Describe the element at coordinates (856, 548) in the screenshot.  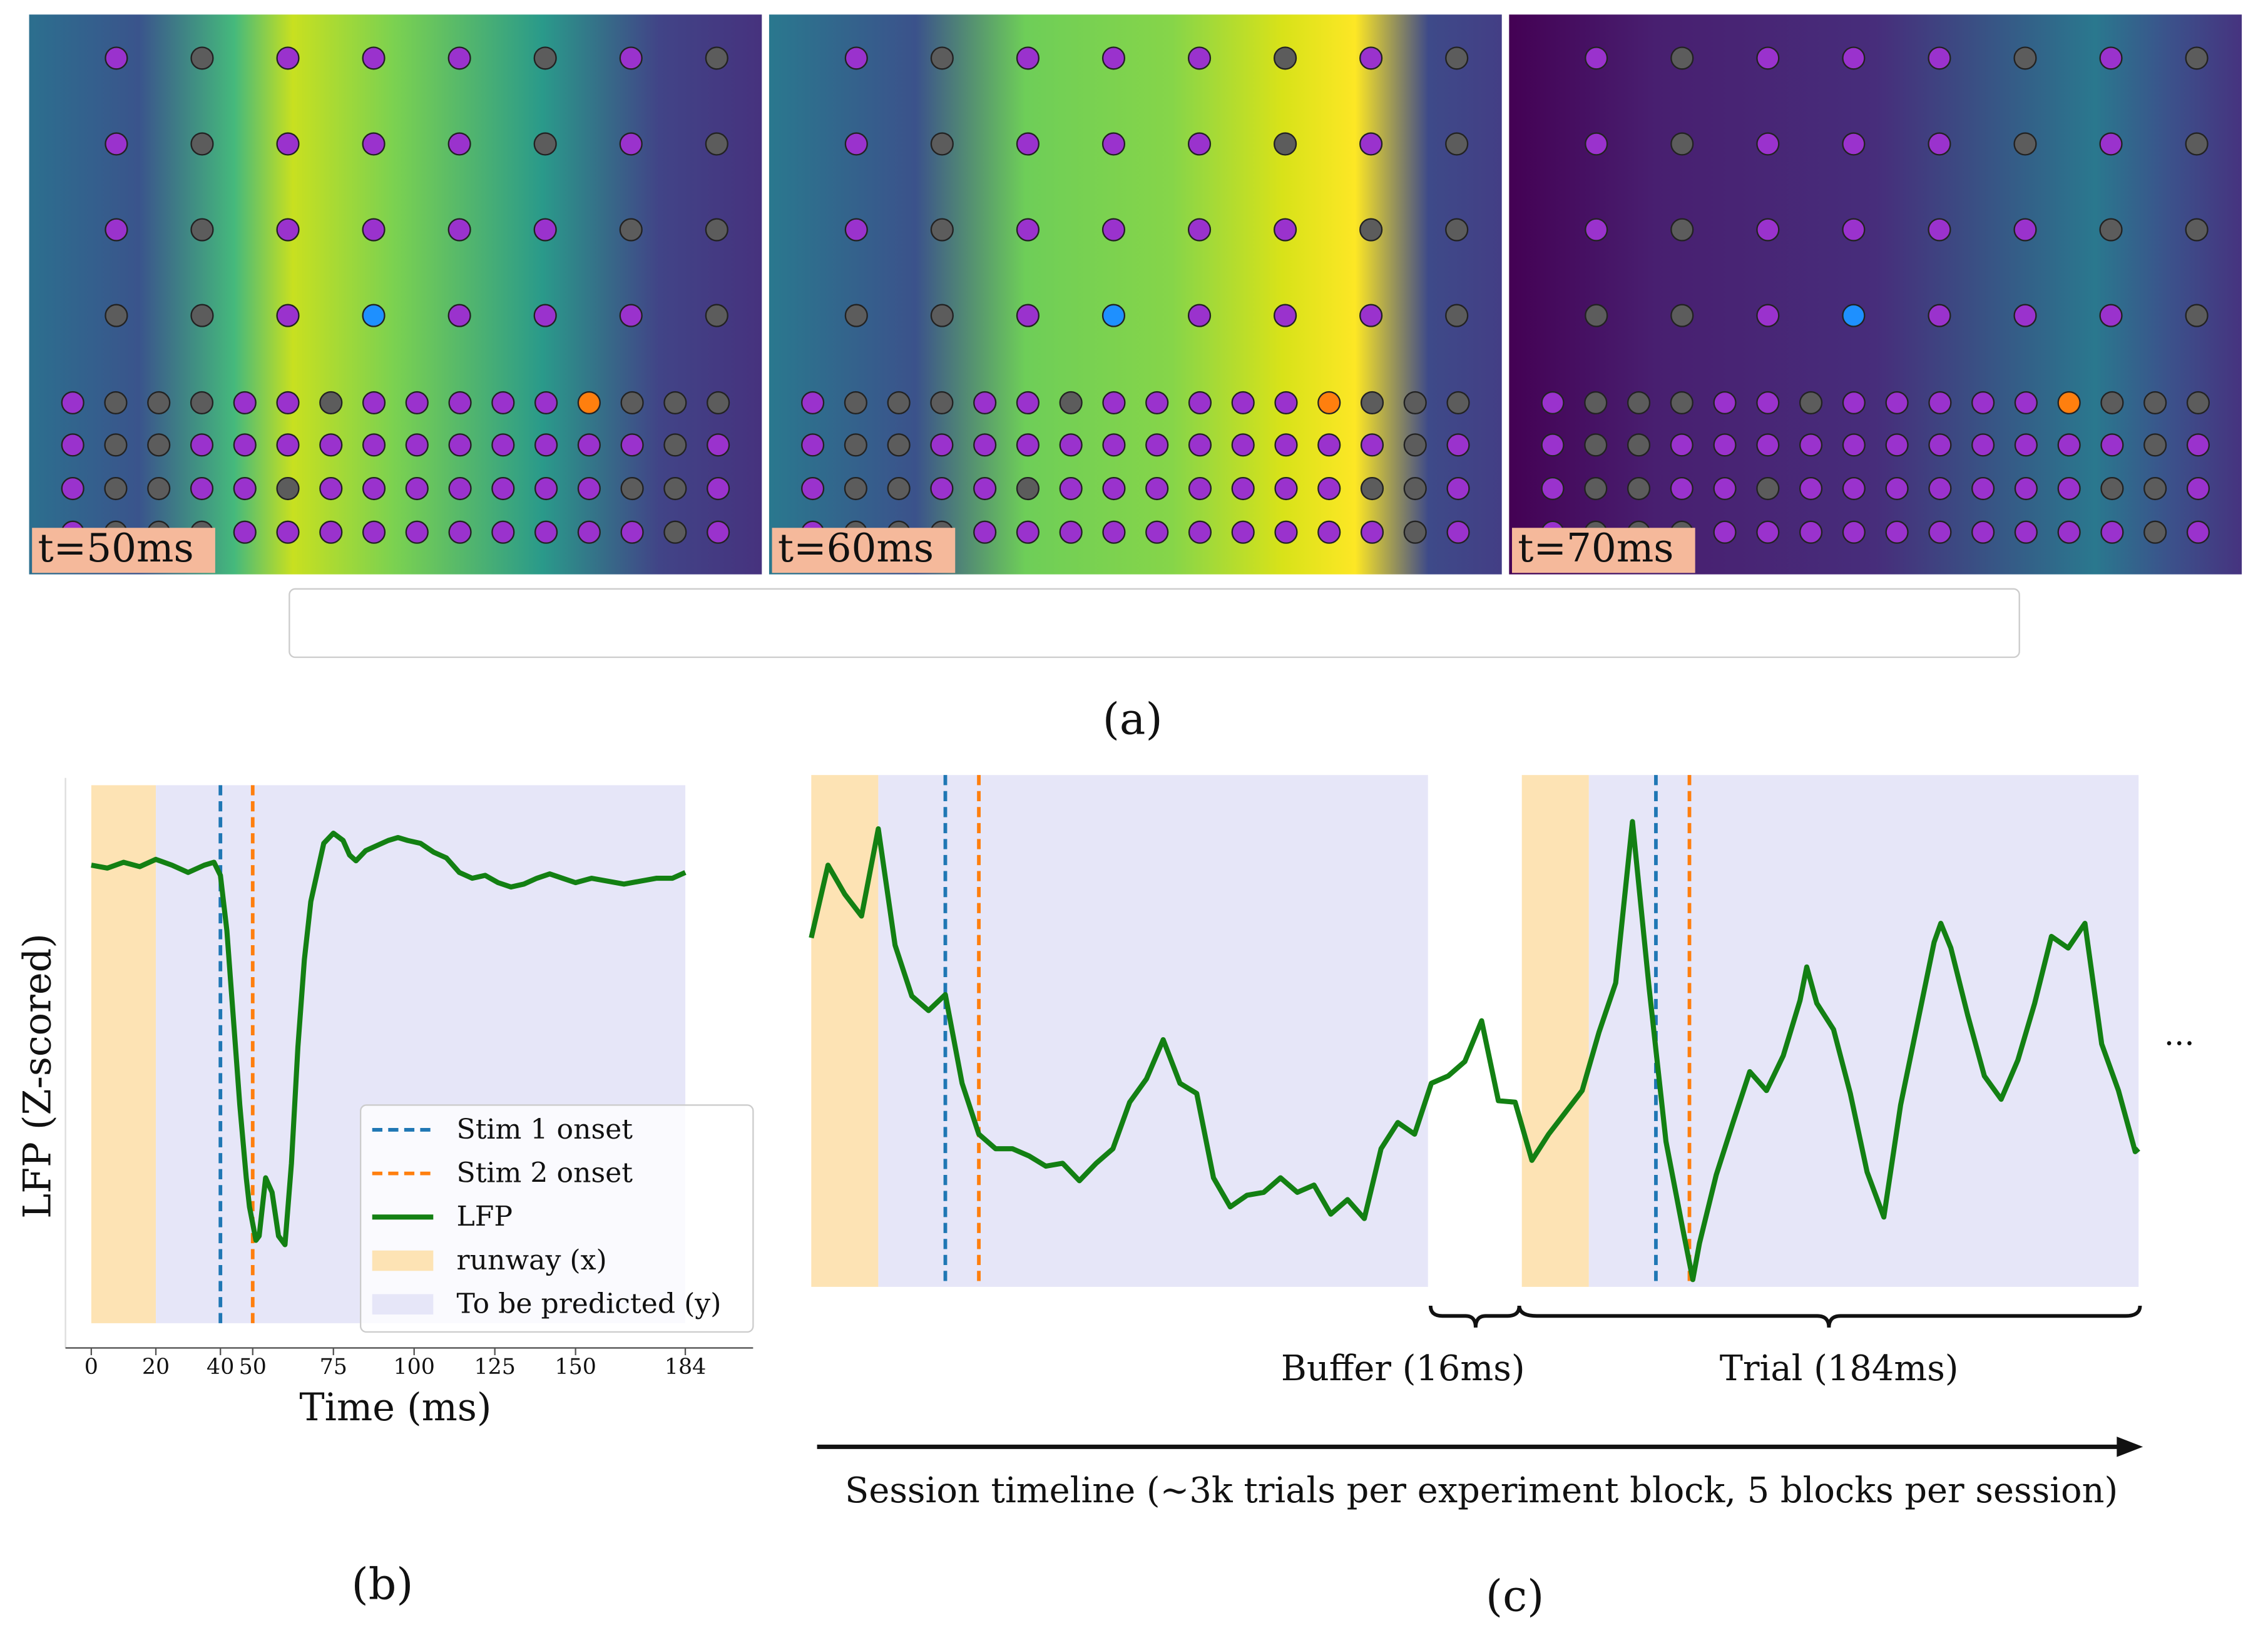
I see `frame-label: t=60ms` at that location.